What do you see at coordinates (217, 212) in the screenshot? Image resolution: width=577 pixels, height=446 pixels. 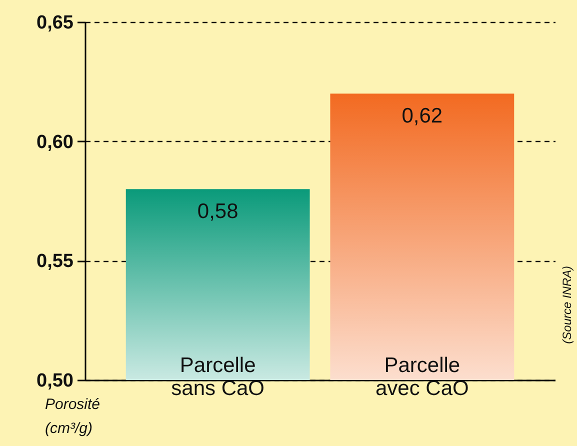 I see `data-label: 0,58` at bounding box center [217, 212].